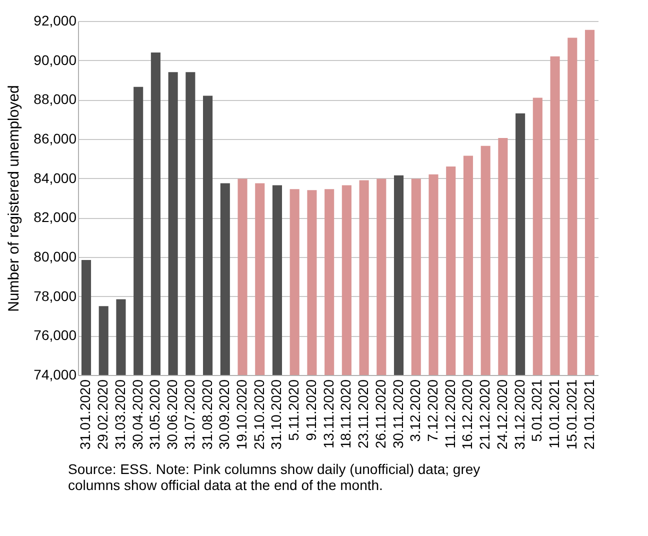  I want to click on x-tick-label: 31.10.2020, so click(276, 414).